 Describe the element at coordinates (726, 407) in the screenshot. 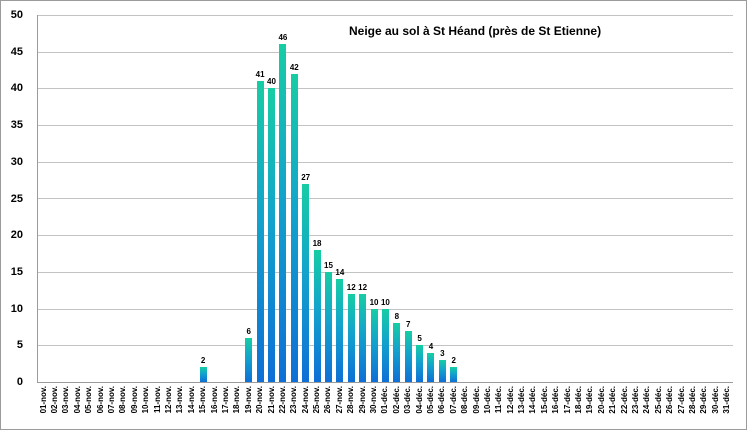

I see `x-tick-cell: 31-déc.` at that location.